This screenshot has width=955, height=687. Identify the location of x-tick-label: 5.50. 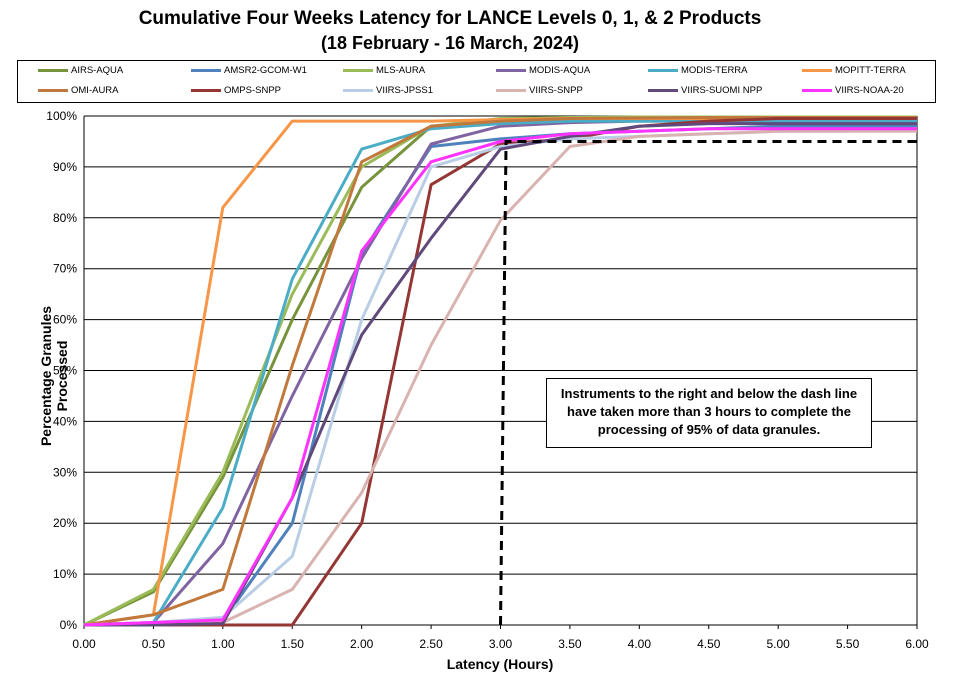
(848, 644).